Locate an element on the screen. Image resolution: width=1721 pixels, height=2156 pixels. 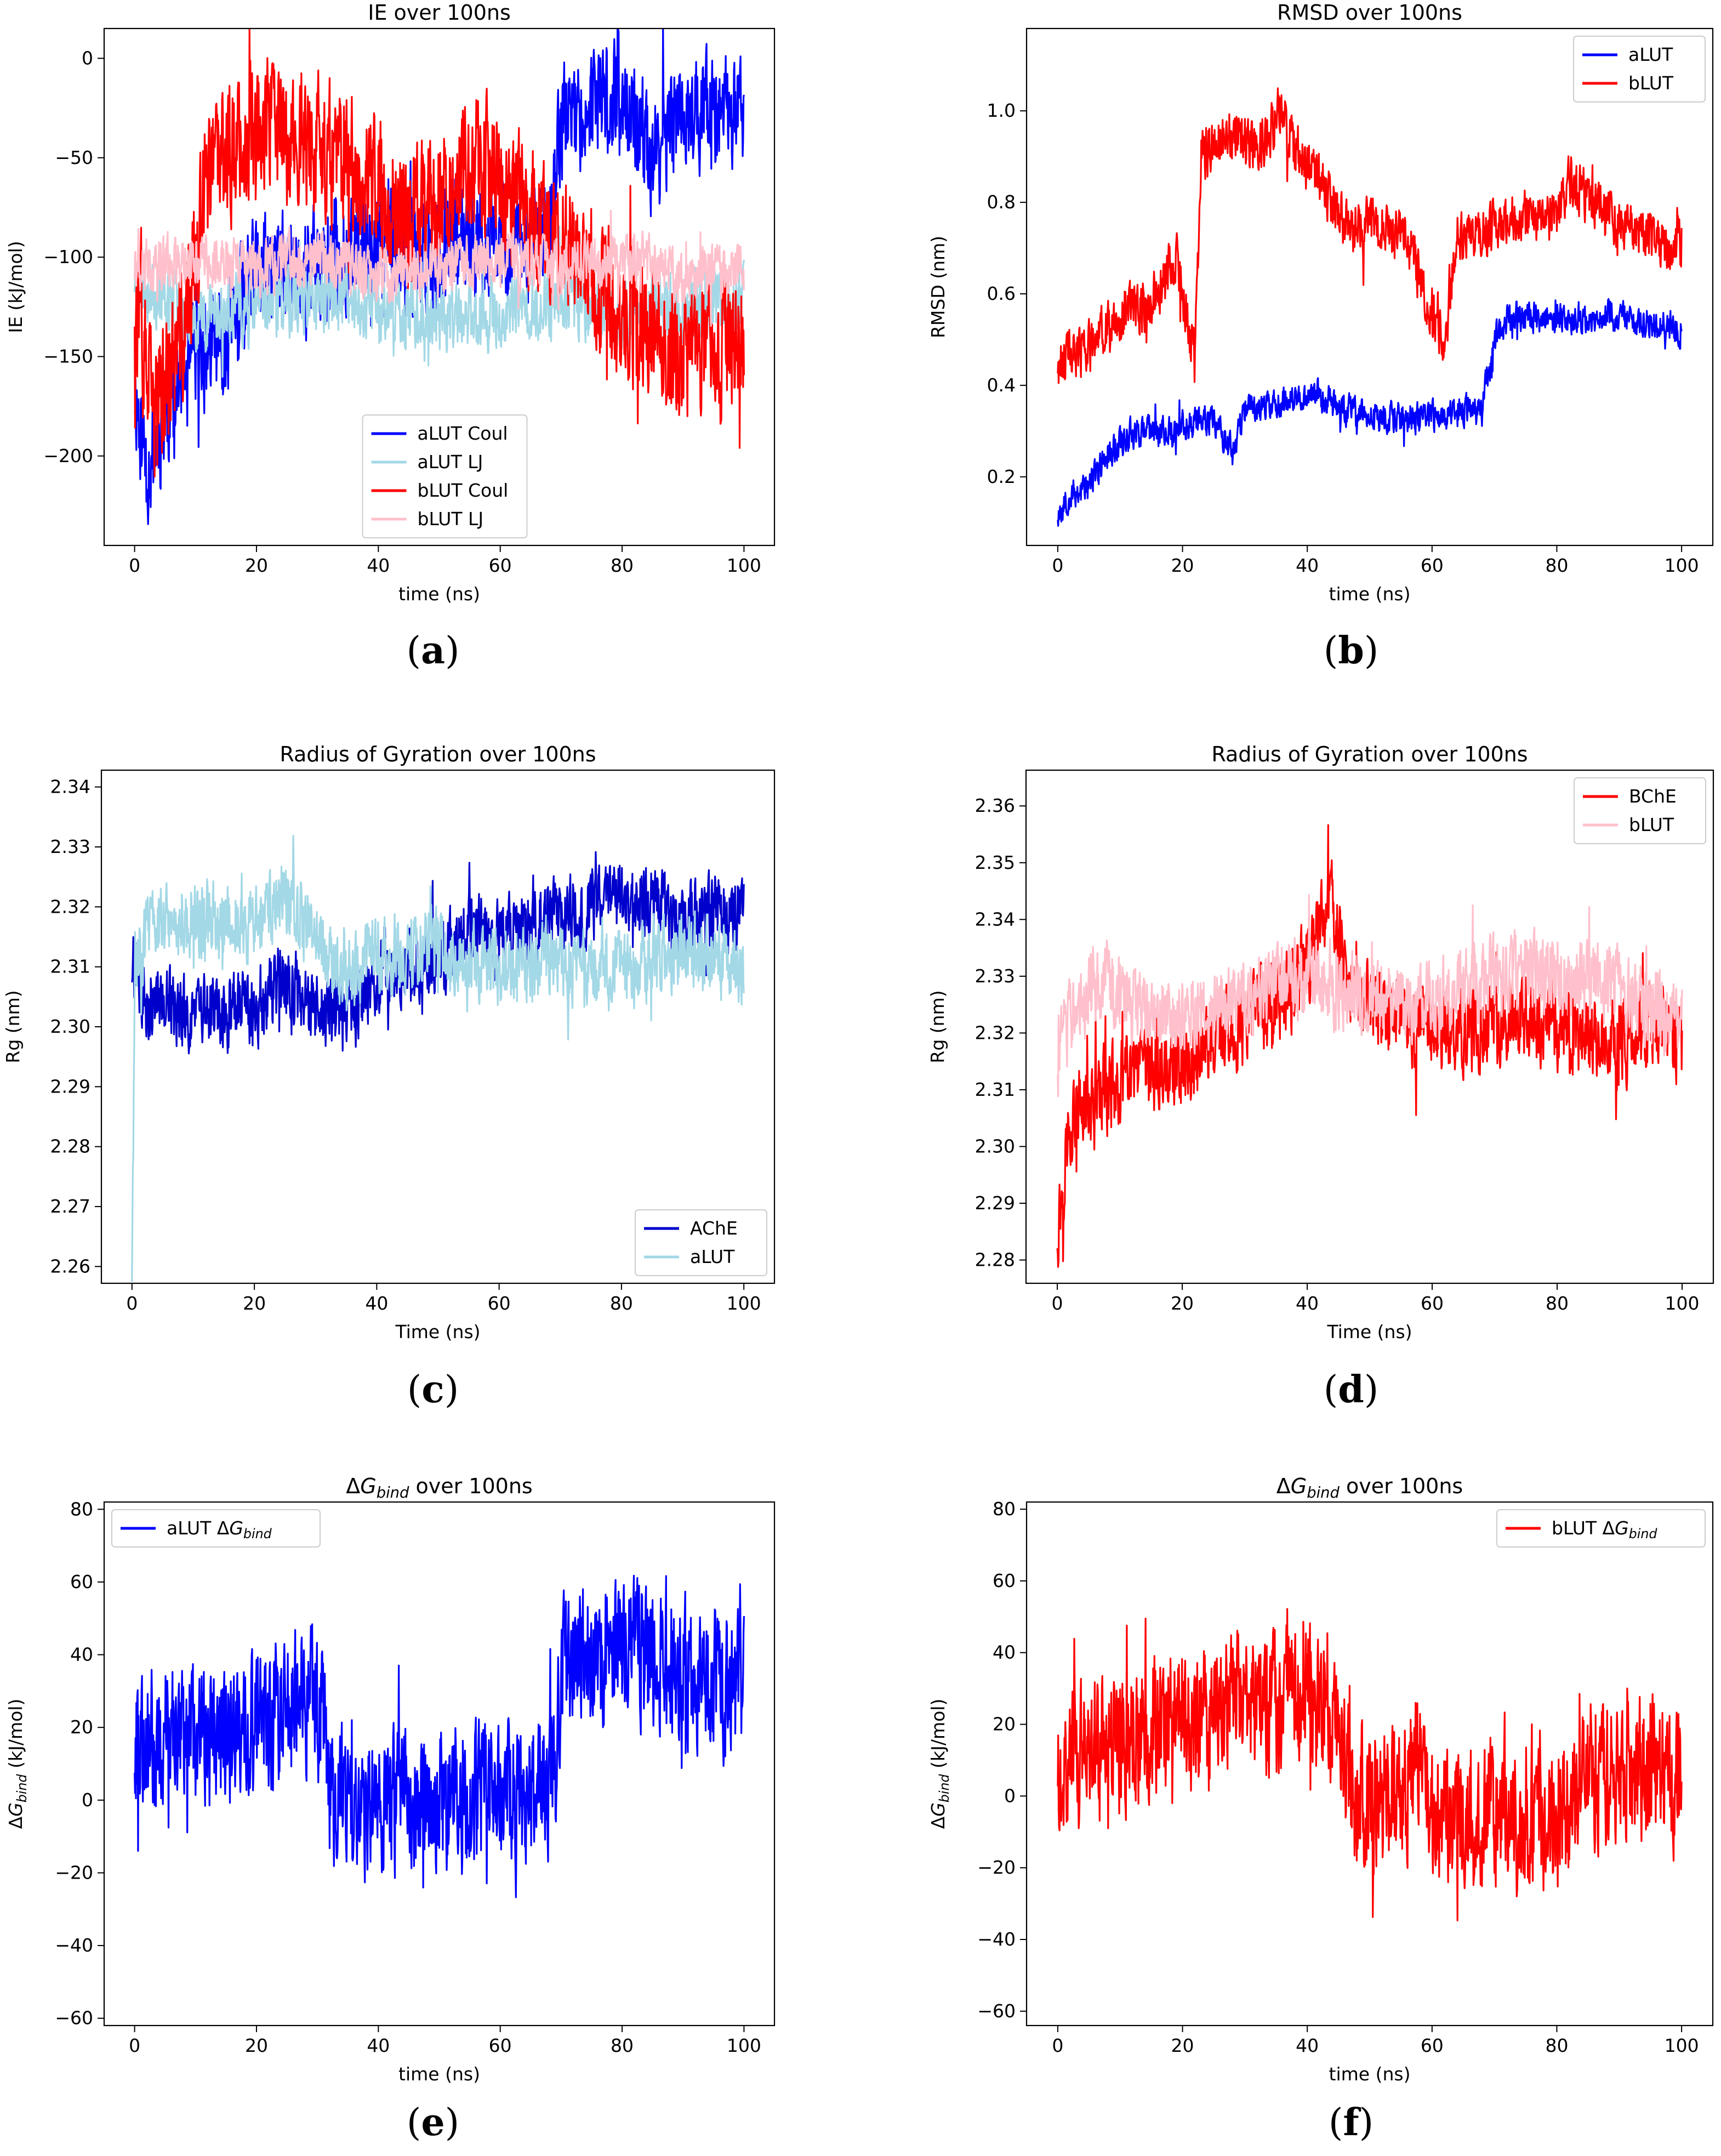
y-tick-label-e-6: −40 is located at coordinates (74, 1945).